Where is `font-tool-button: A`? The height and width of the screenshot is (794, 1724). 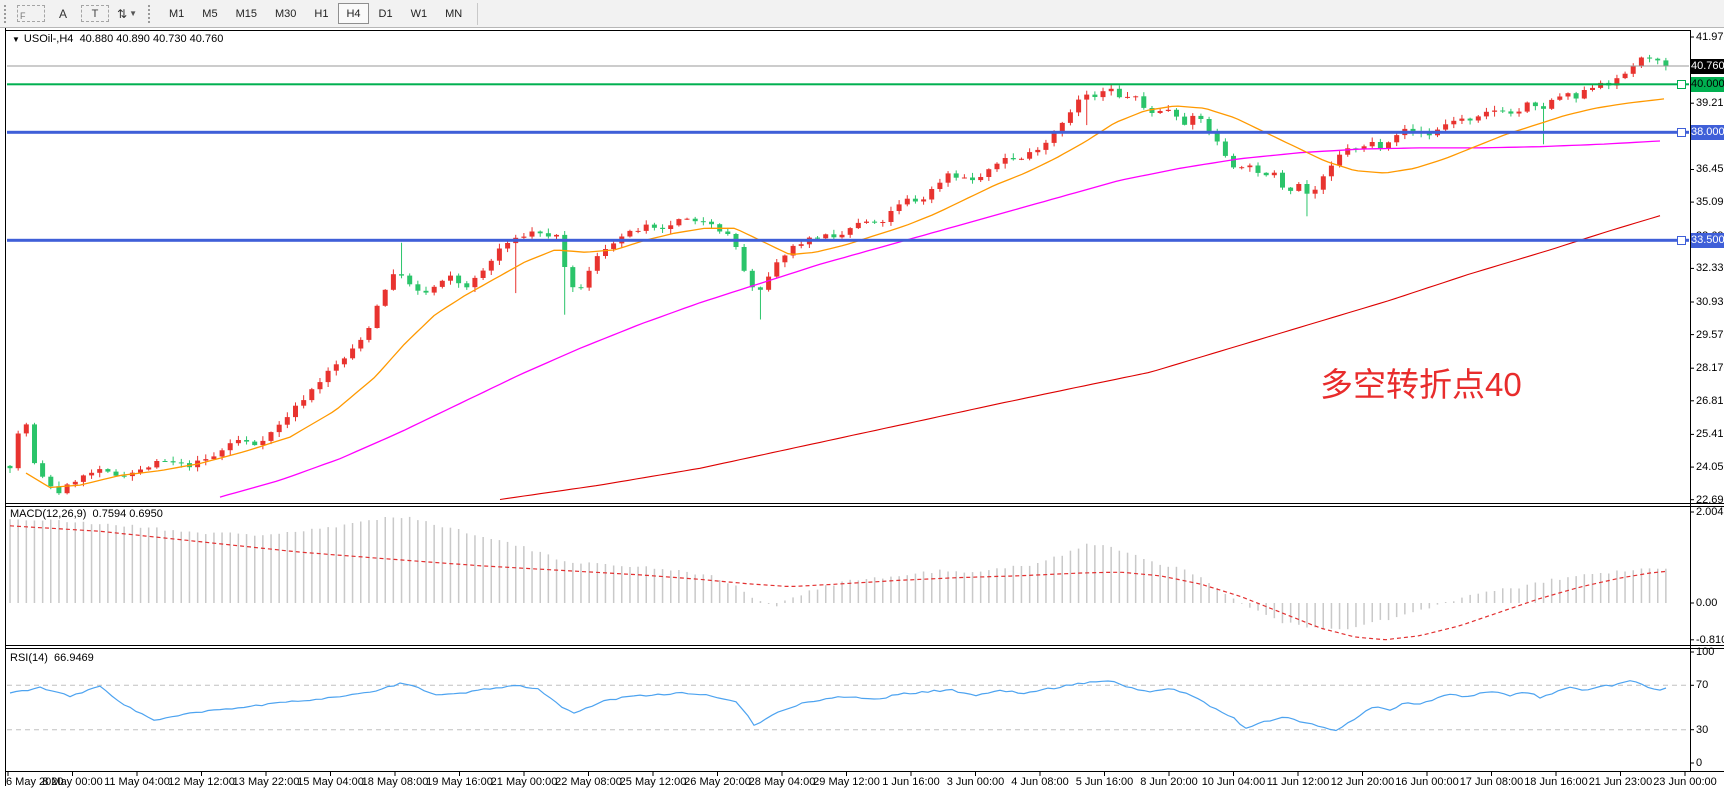
font-tool-button: A is located at coordinates (62, 13).